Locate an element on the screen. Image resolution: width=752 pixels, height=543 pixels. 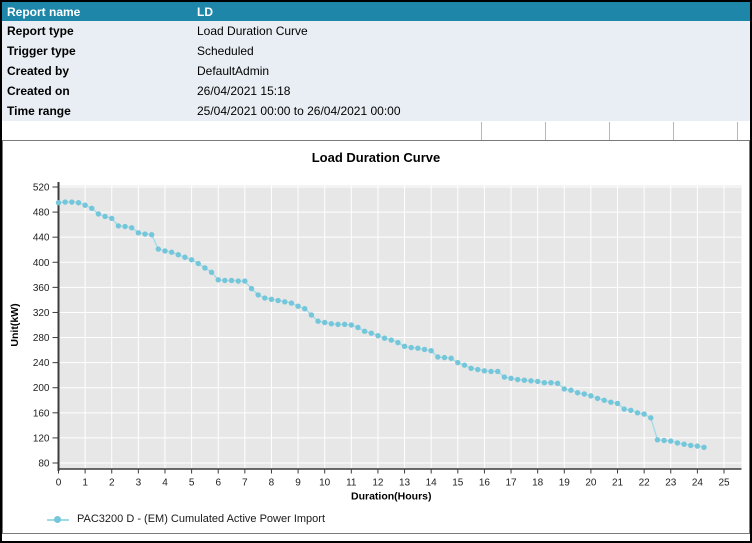
row-label: Created on is located at coordinates (38, 91).